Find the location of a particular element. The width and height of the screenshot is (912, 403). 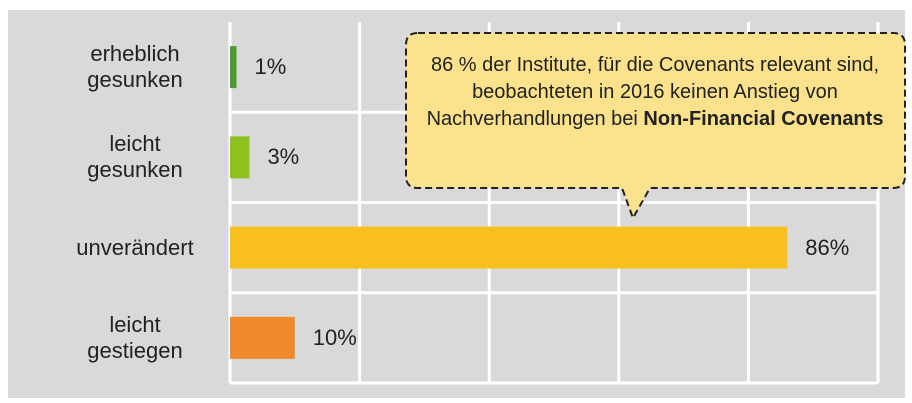

value-label: 86% is located at coordinates (827, 247).